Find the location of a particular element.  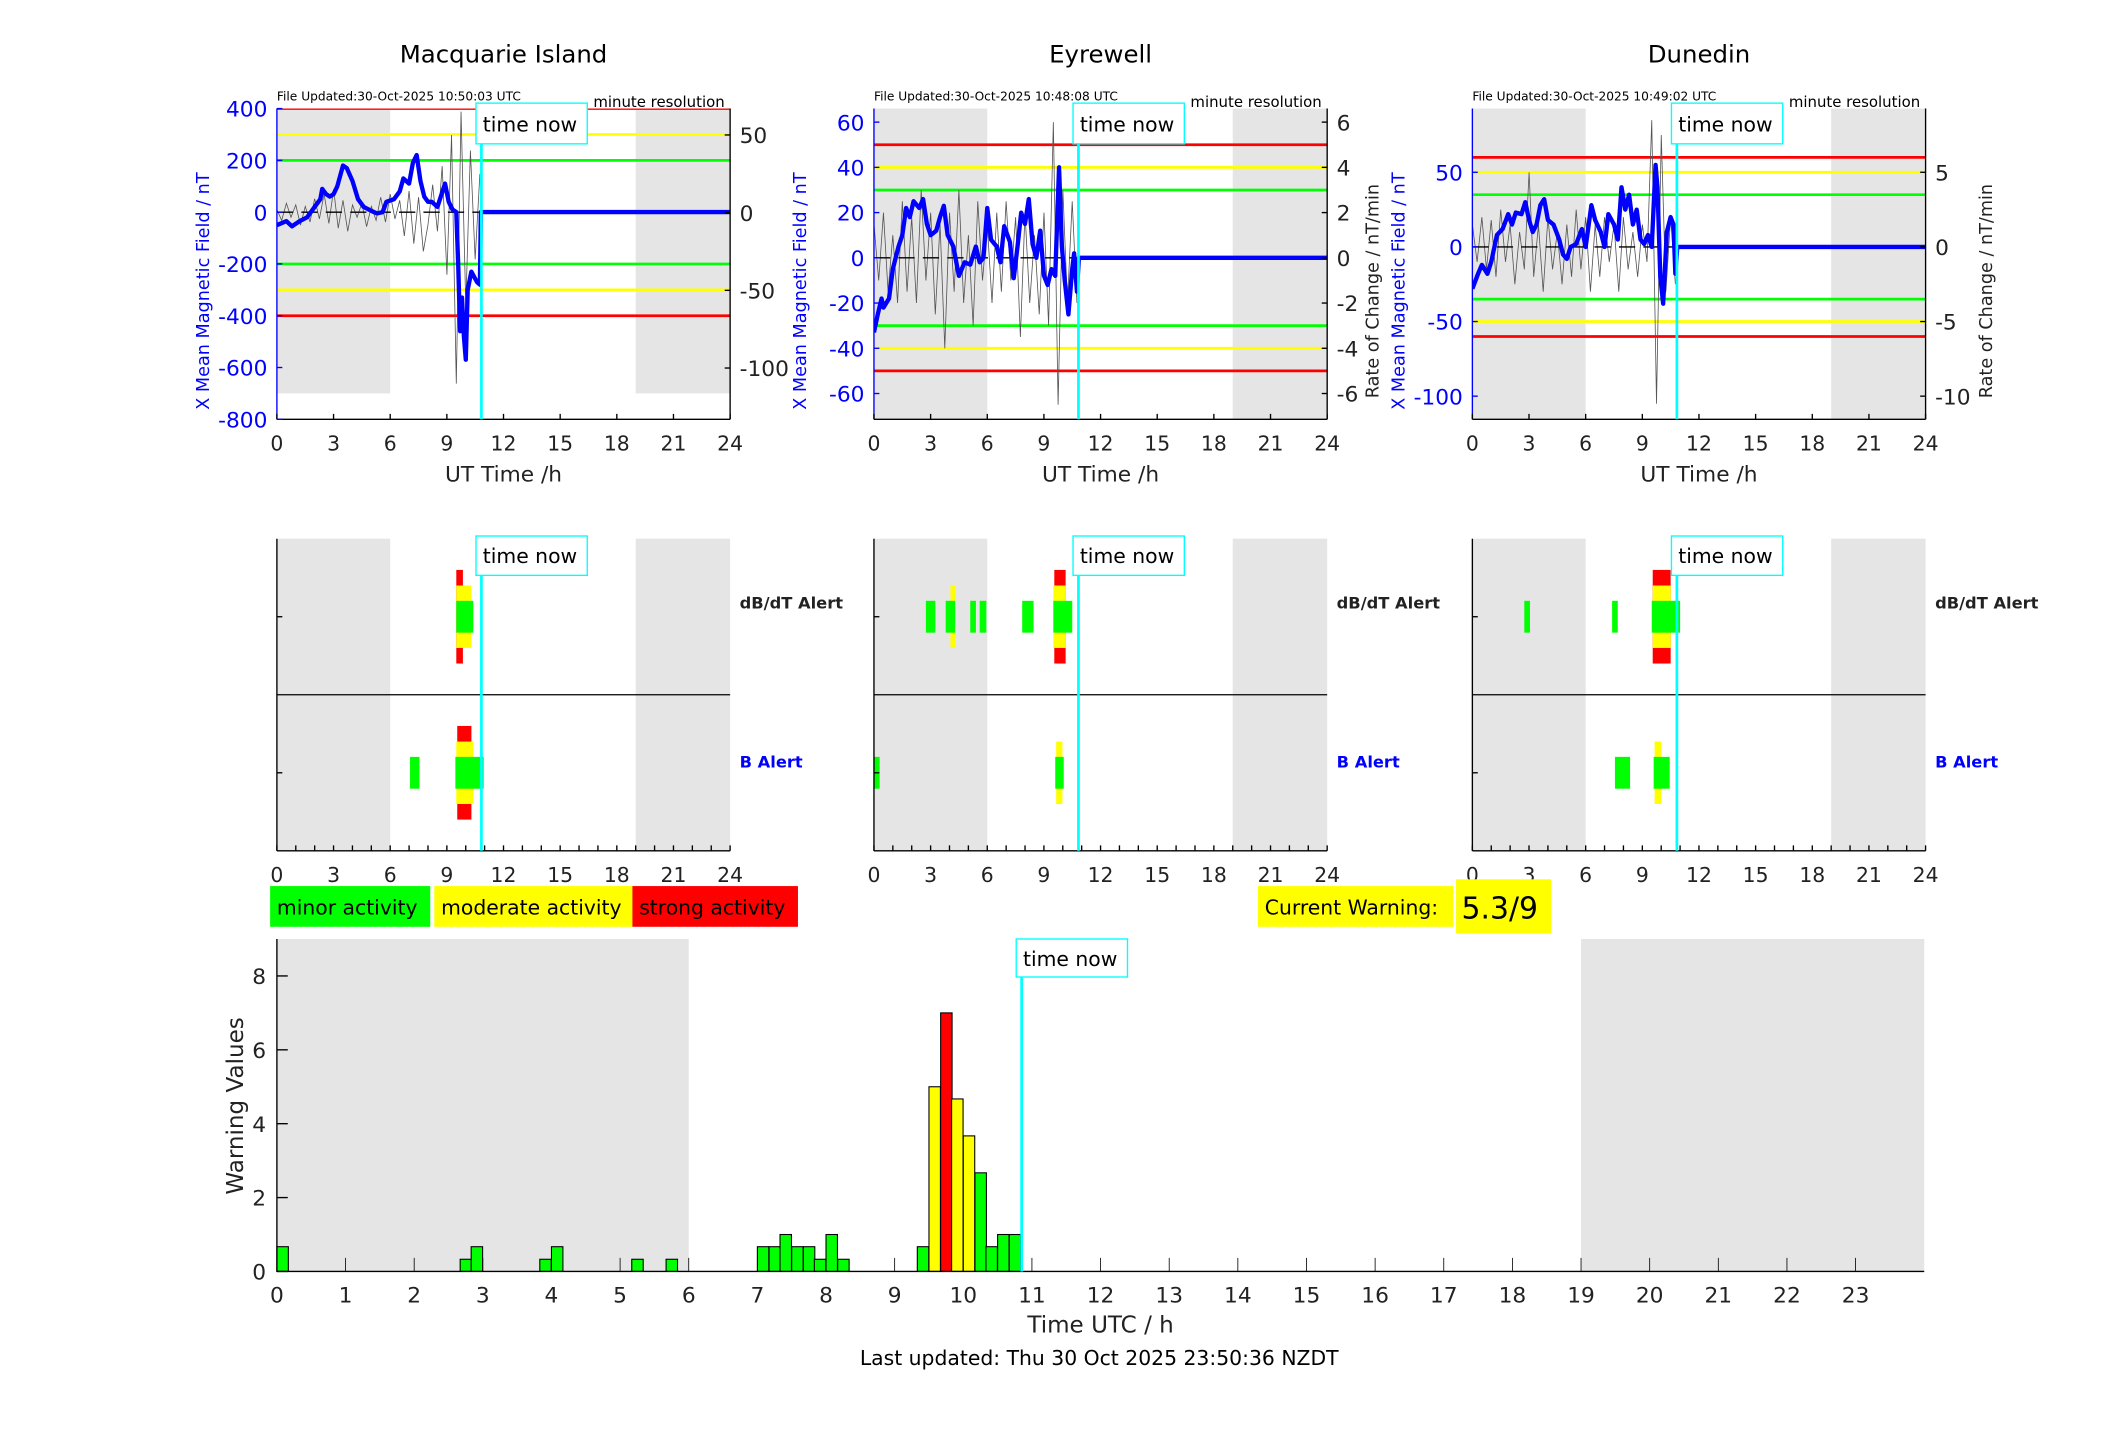

x-tick-label: 13 is located at coordinates (1169, 1296).